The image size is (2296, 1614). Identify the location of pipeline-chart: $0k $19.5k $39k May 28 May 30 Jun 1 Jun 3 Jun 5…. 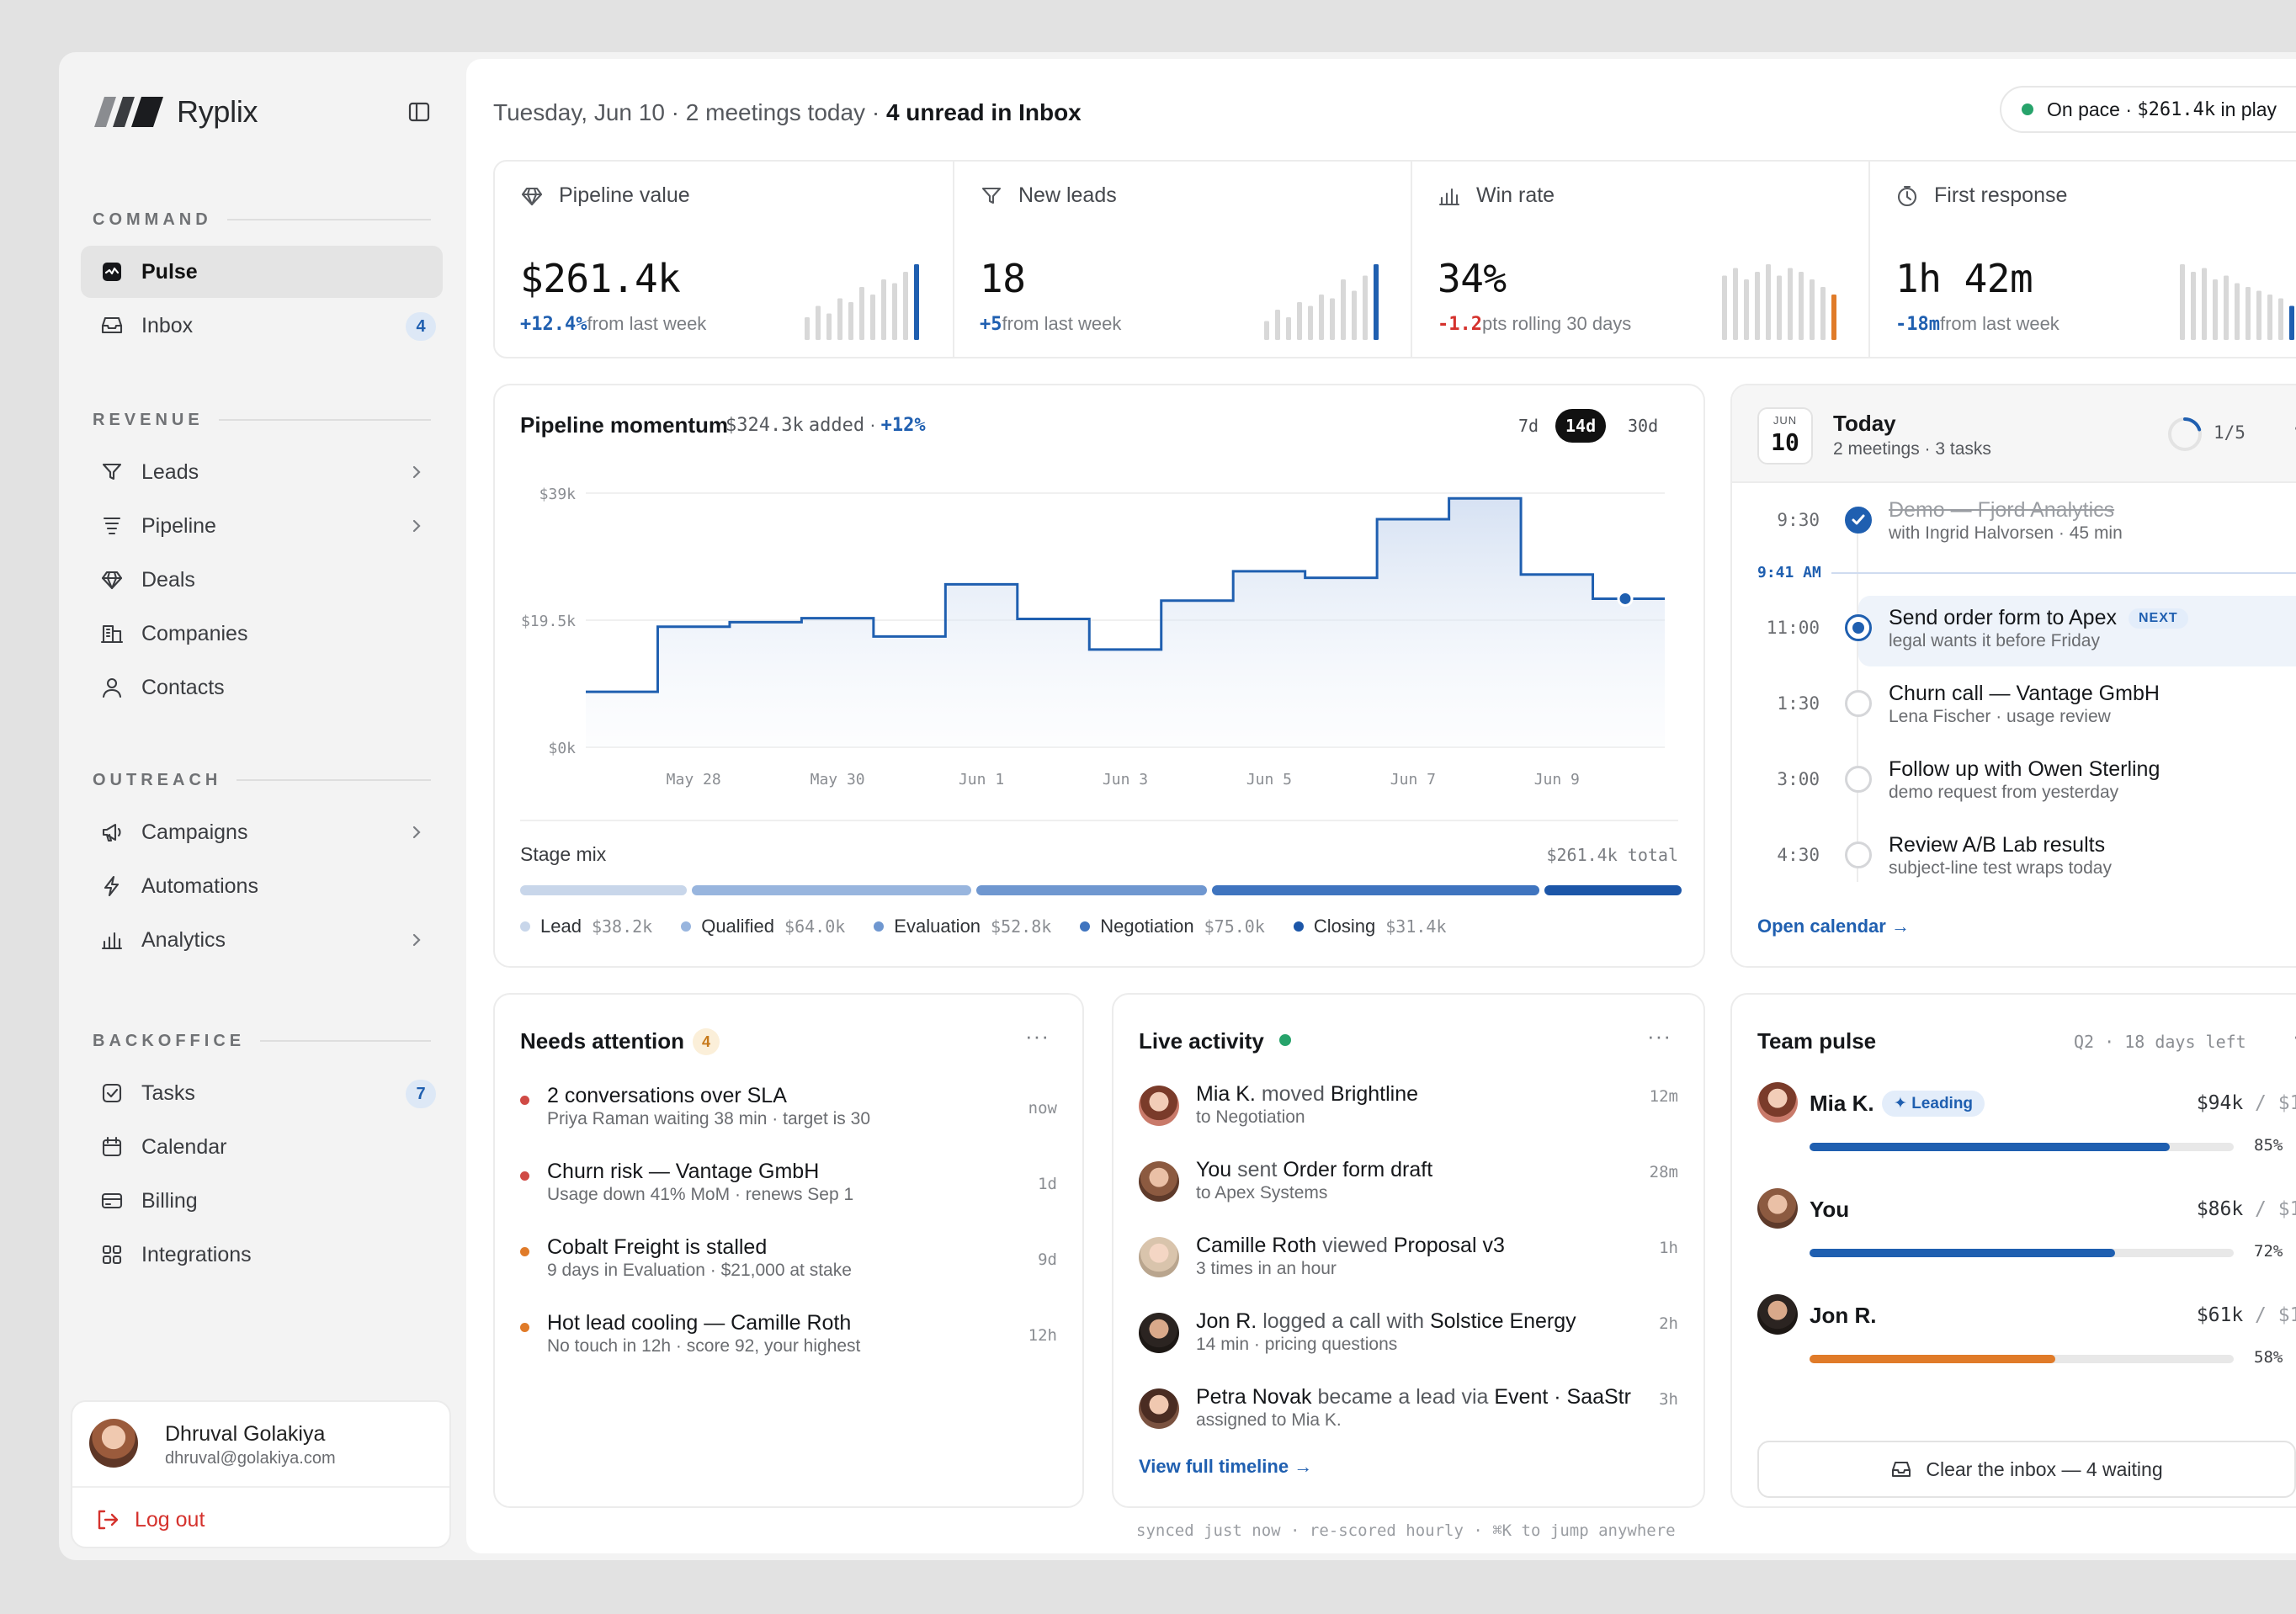
(1093, 637).